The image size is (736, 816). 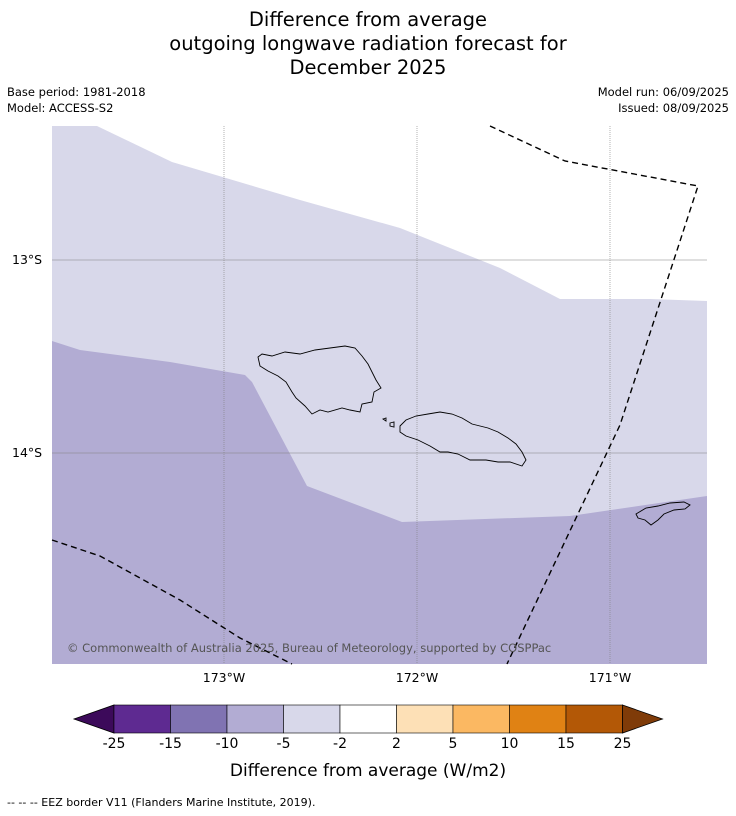 What do you see at coordinates (673, 108) in the screenshot?
I see `issued-date: Issued: 08/09/2025` at bounding box center [673, 108].